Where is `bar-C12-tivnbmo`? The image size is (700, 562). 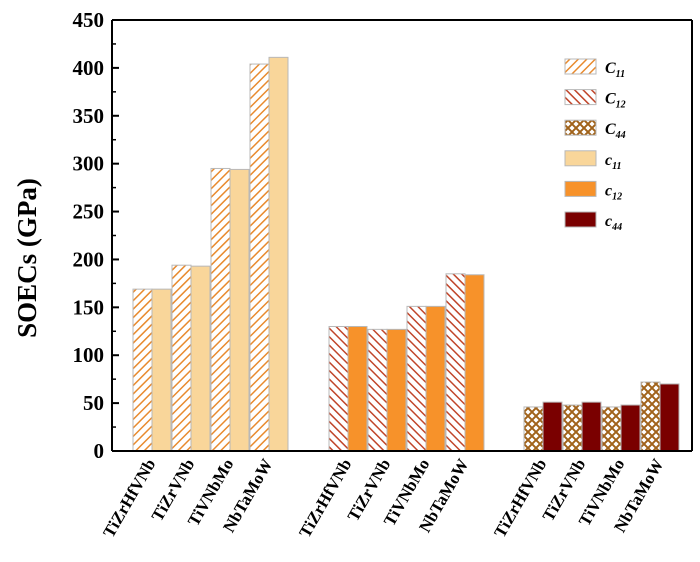
bar-C12-tivnbmo is located at coordinates (416, 378).